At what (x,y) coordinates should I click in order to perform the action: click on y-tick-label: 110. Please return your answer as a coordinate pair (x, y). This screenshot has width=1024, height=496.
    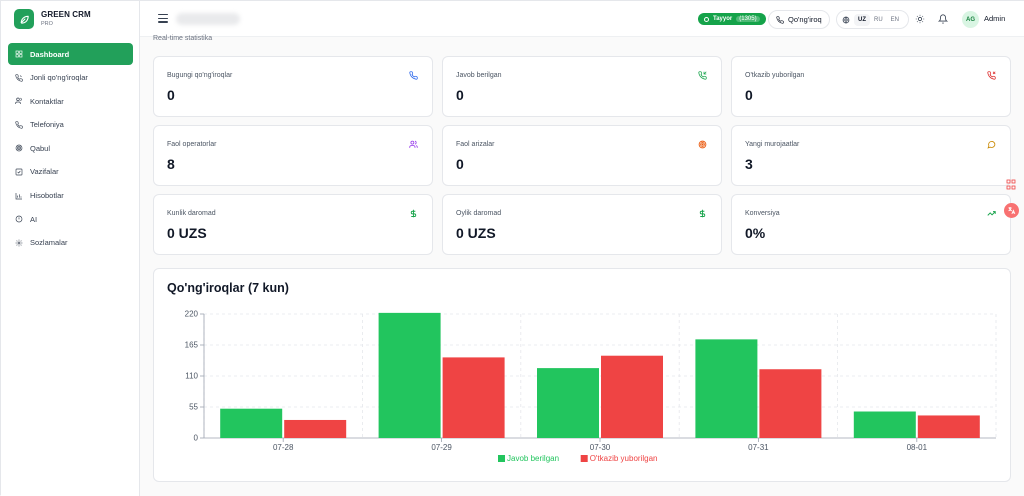
    Looking at the image, I should click on (191, 376).